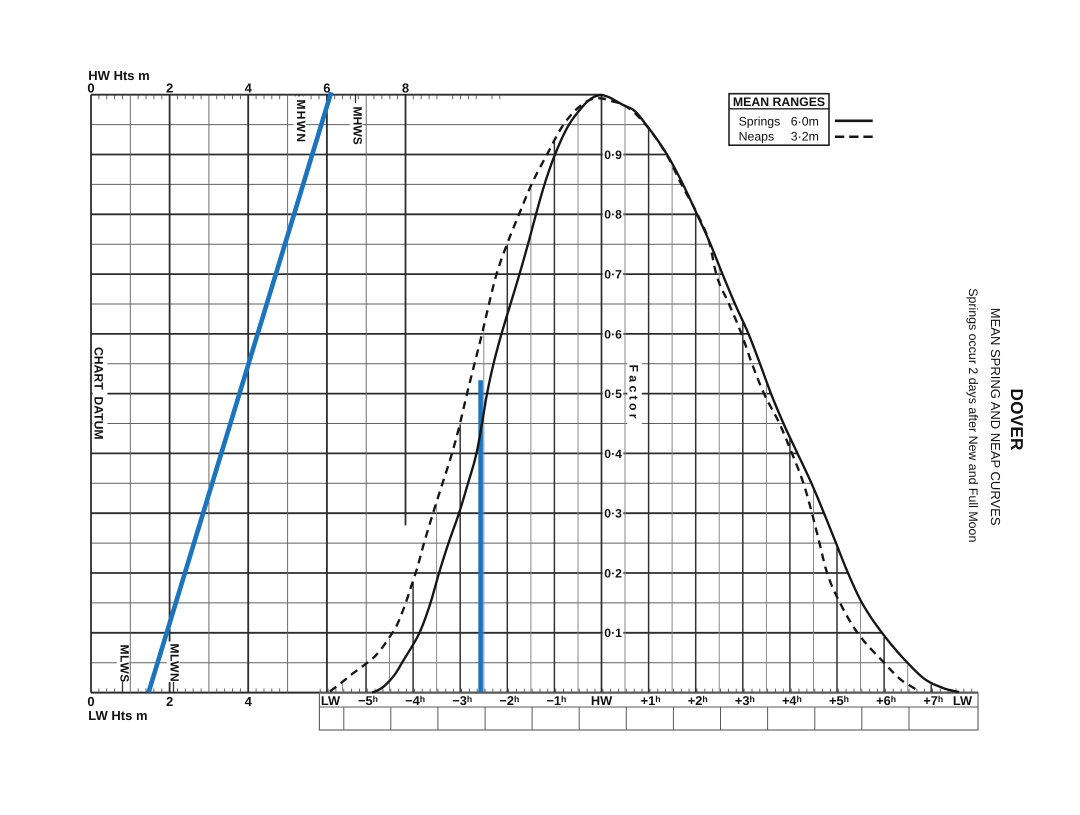 This screenshot has width=1080, height=815. What do you see at coordinates (651, 700) in the screenshot?
I see `svg-text: +1h` at bounding box center [651, 700].